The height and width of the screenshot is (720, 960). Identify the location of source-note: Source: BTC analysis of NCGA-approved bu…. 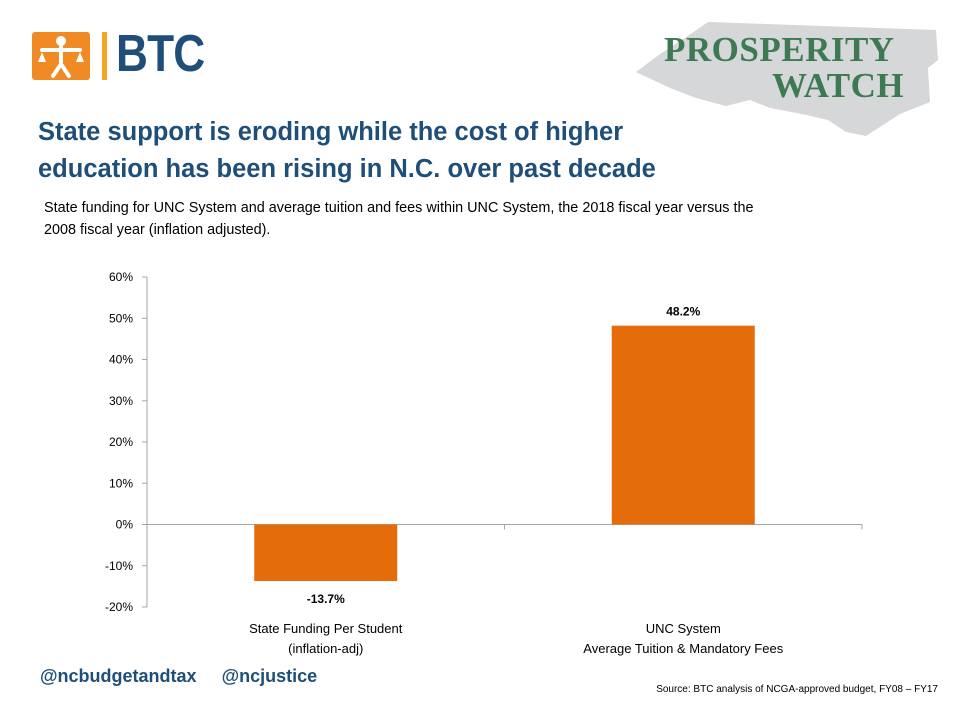
(797, 689).